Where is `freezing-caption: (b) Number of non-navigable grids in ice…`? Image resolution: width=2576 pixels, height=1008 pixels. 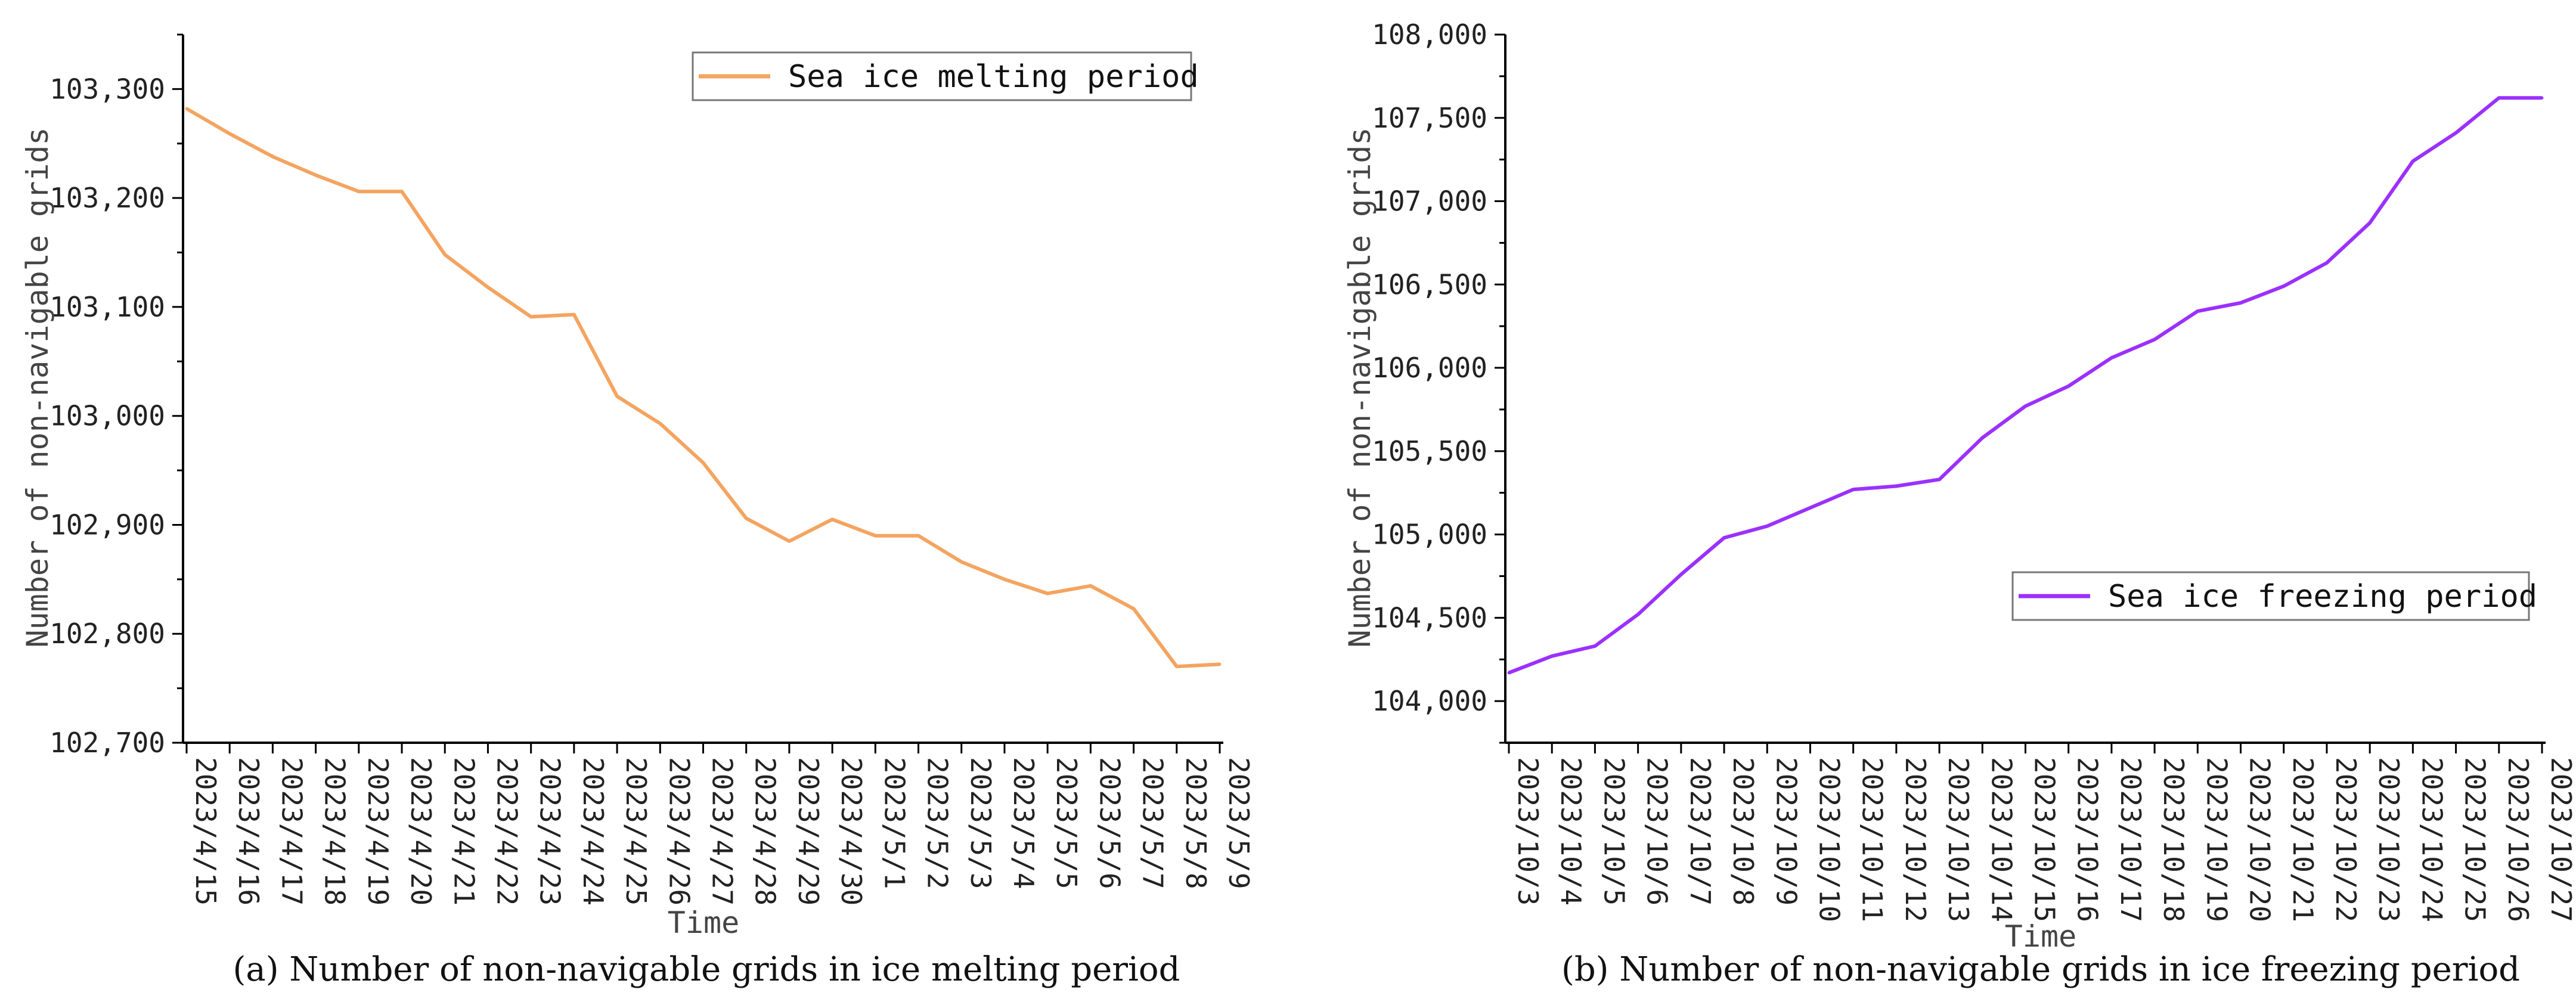
freezing-caption: (b) Number of non-navigable grids in ice… is located at coordinates (2040, 970).